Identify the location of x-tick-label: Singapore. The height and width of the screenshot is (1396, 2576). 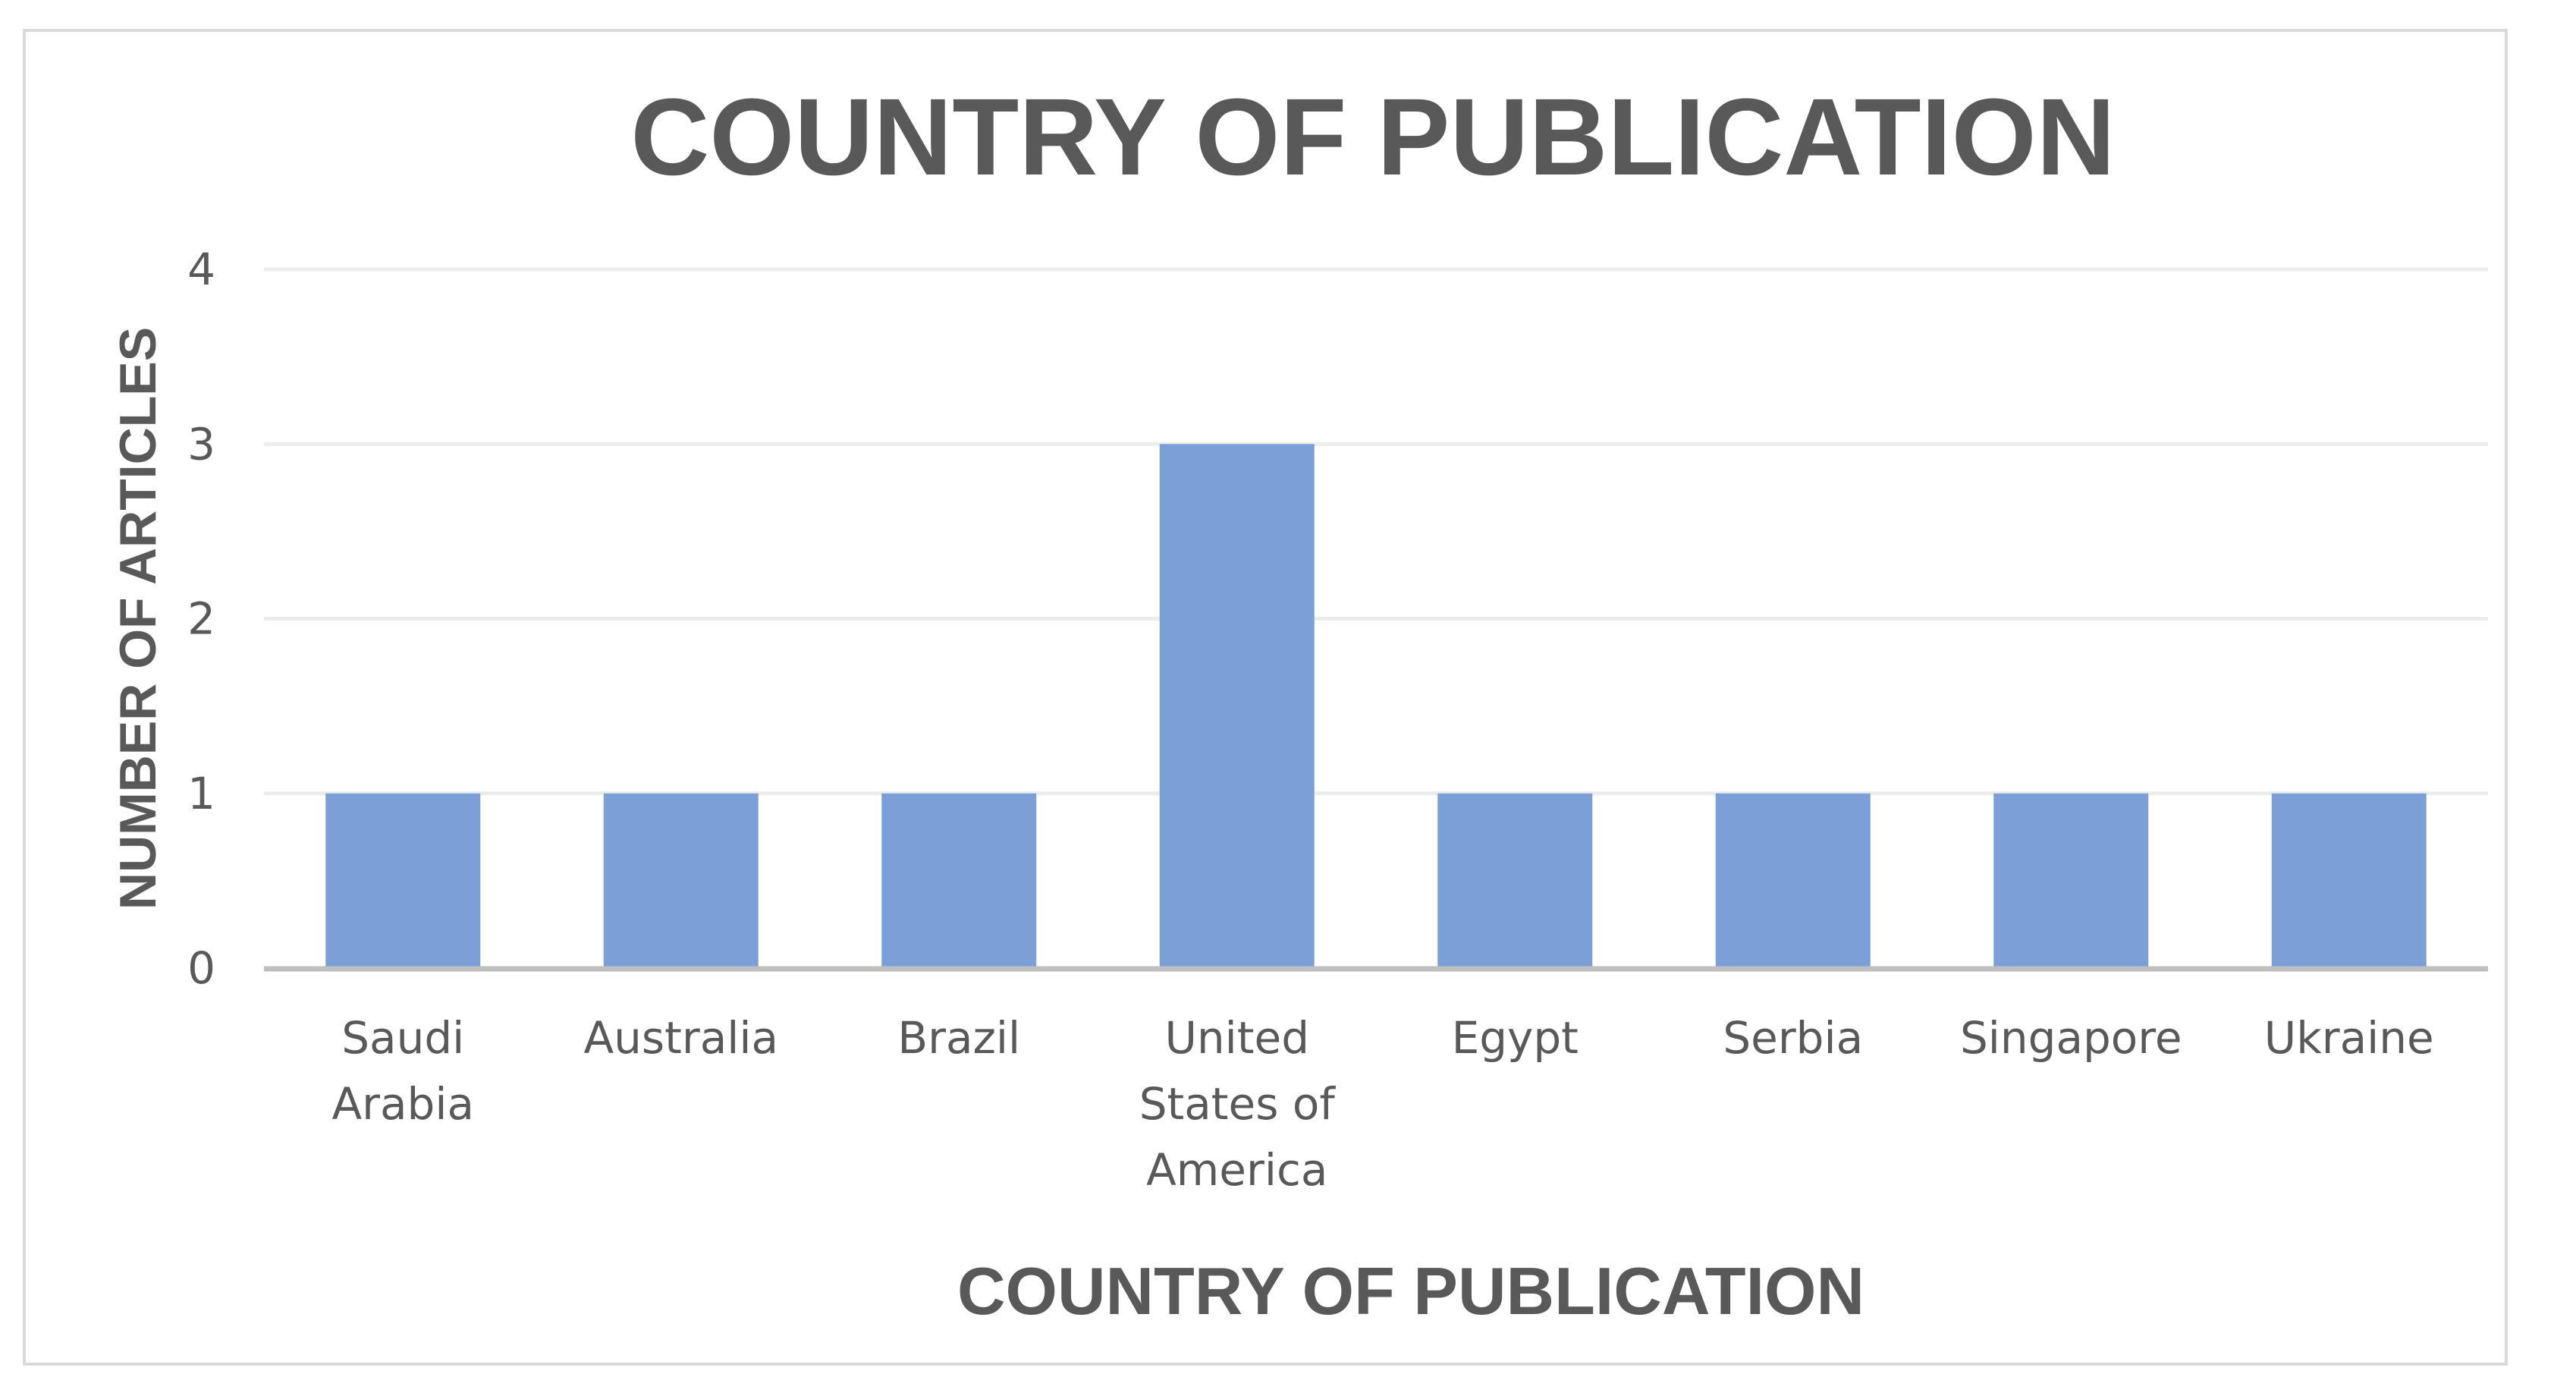
(2071, 1038).